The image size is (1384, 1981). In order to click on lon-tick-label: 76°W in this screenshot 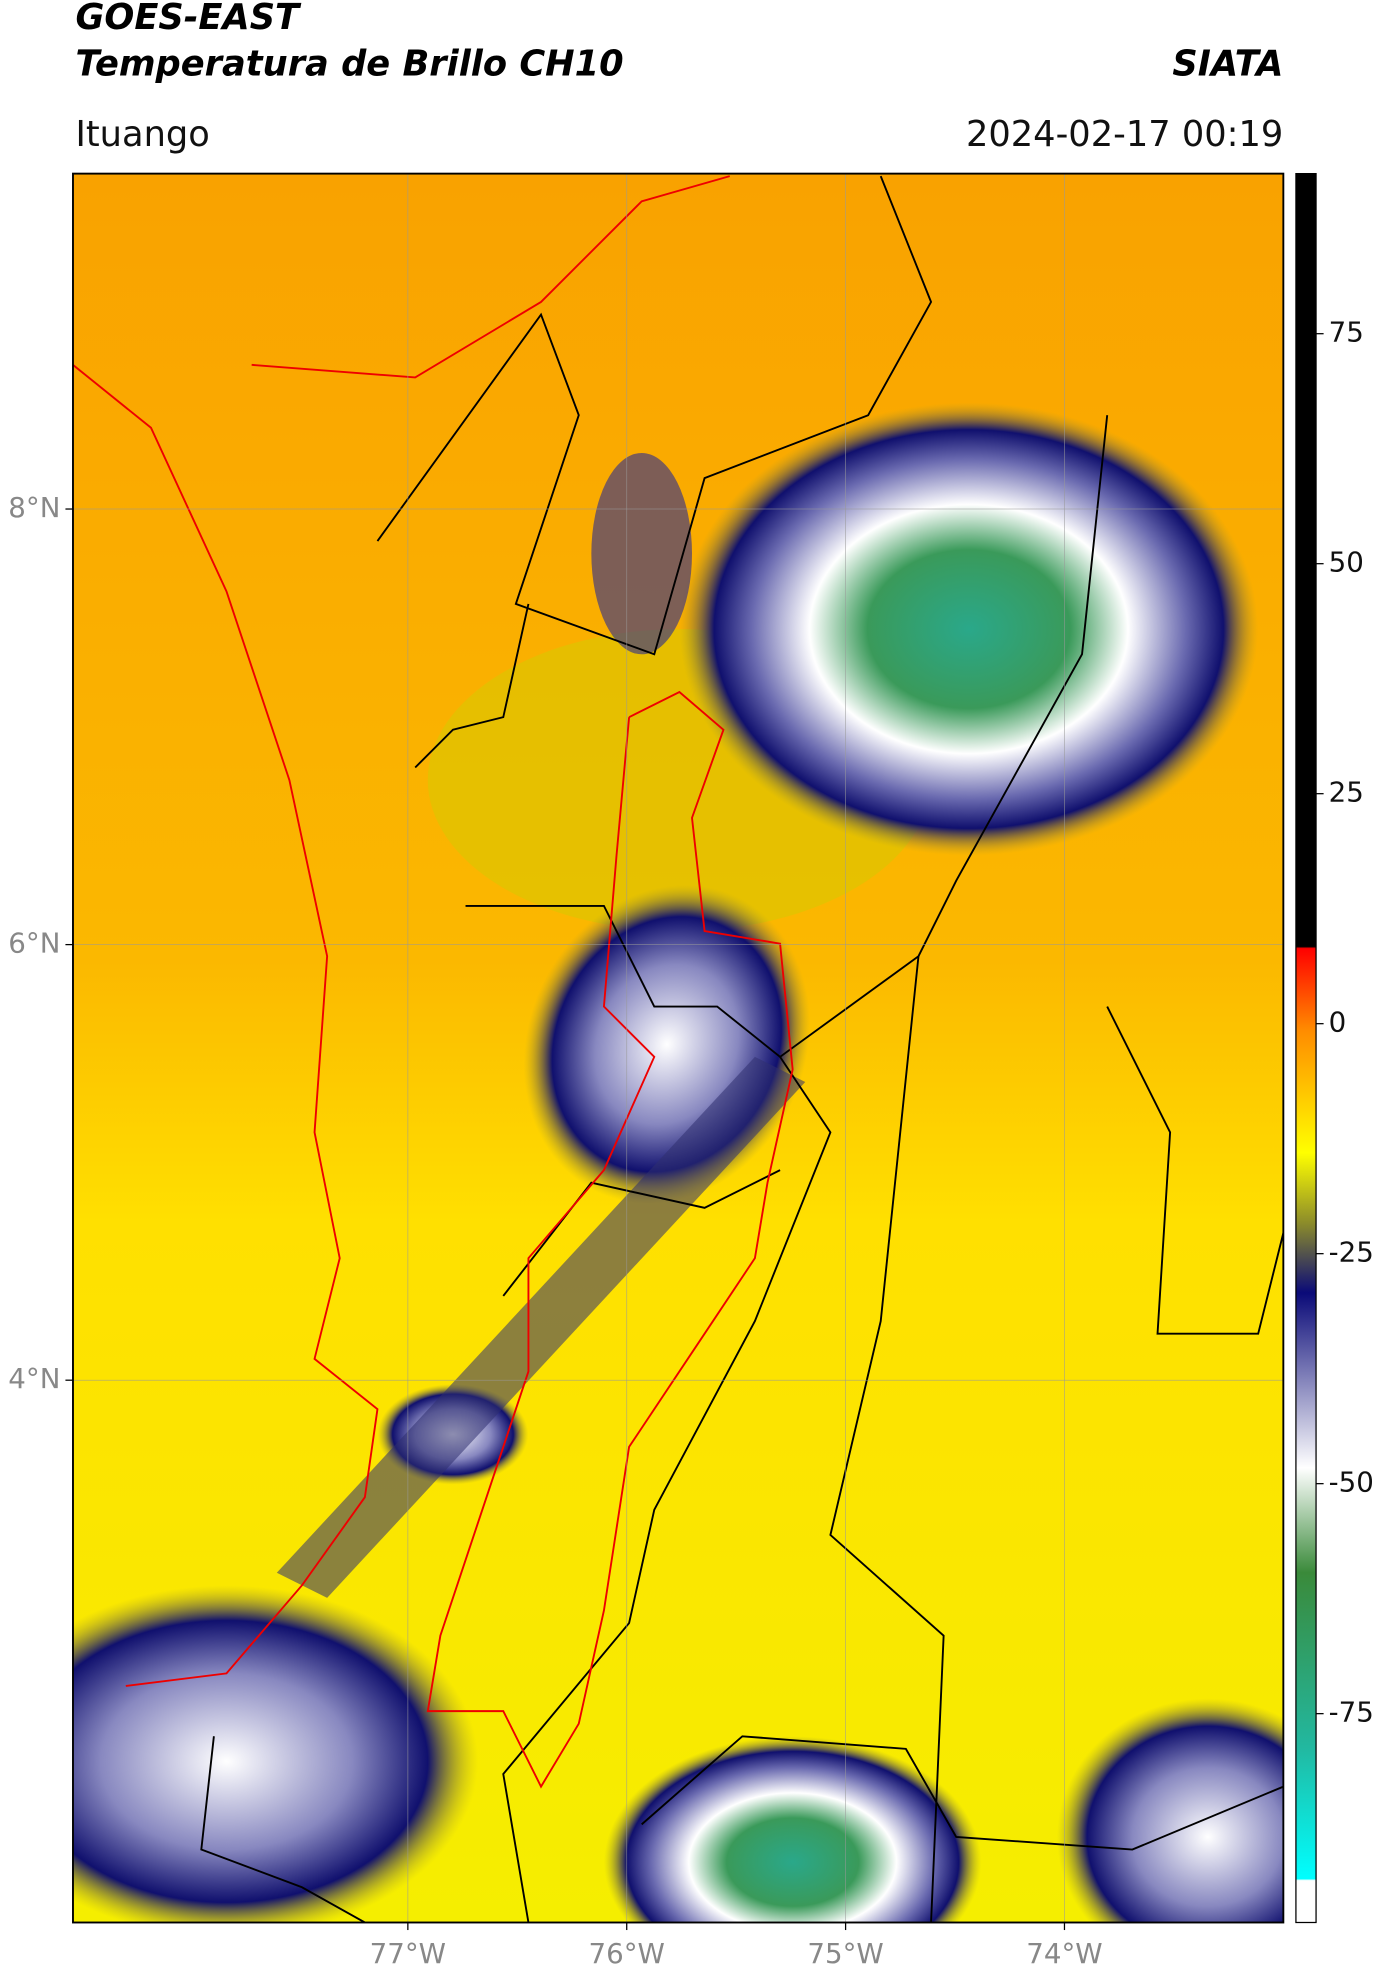, I will do `click(627, 1953)`.